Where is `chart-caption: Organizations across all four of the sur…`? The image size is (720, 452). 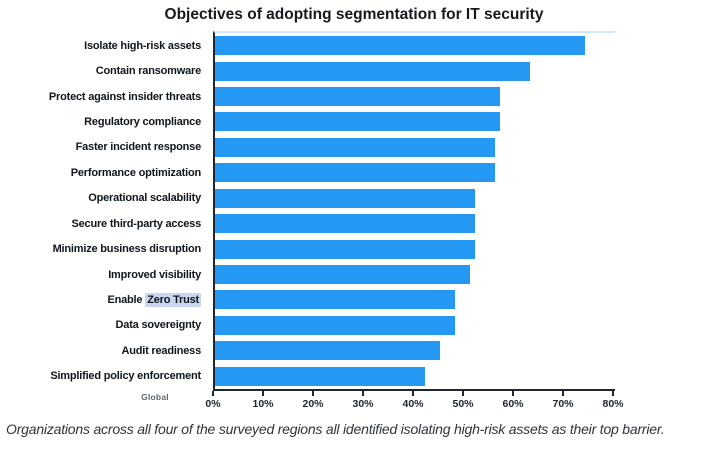
chart-caption: Organizations across all four of the sur… is located at coordinates (335, 429).